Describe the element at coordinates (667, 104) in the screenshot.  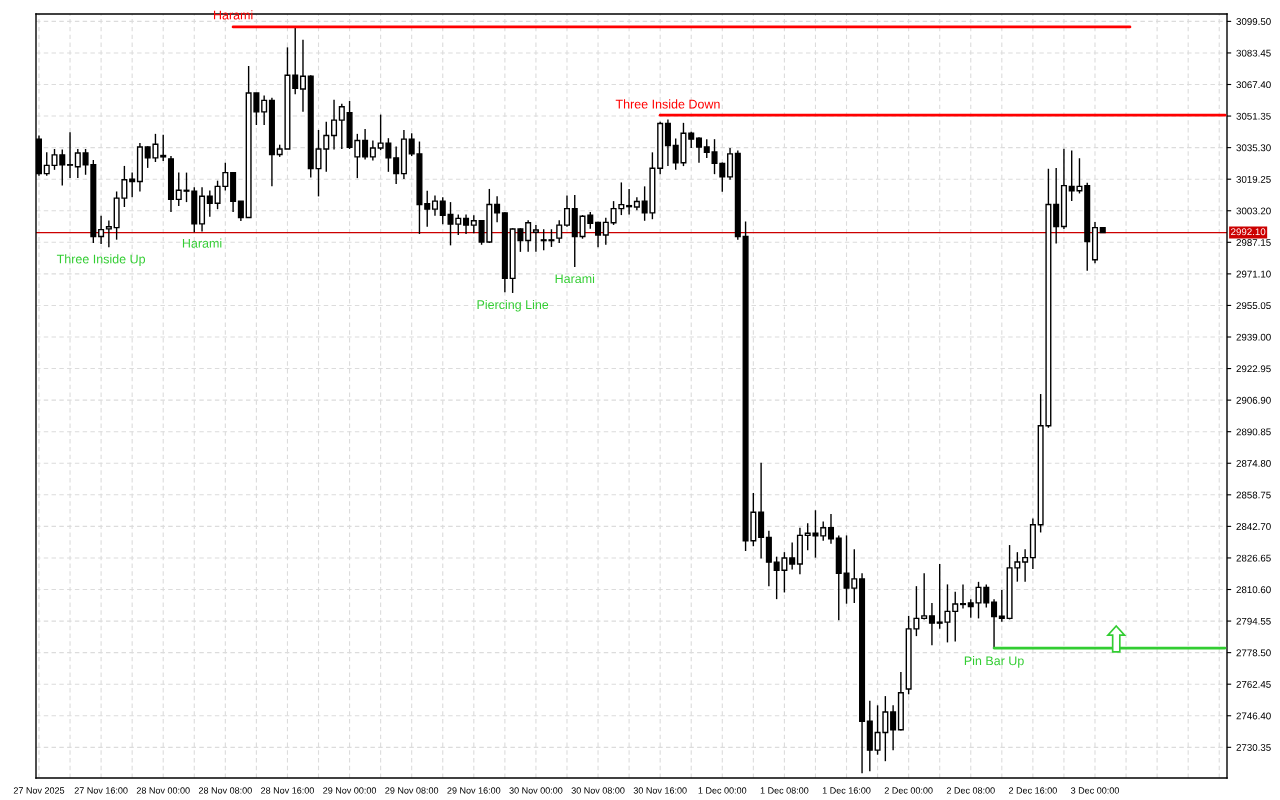
I see `annotation: Three Inside Down` at that location.